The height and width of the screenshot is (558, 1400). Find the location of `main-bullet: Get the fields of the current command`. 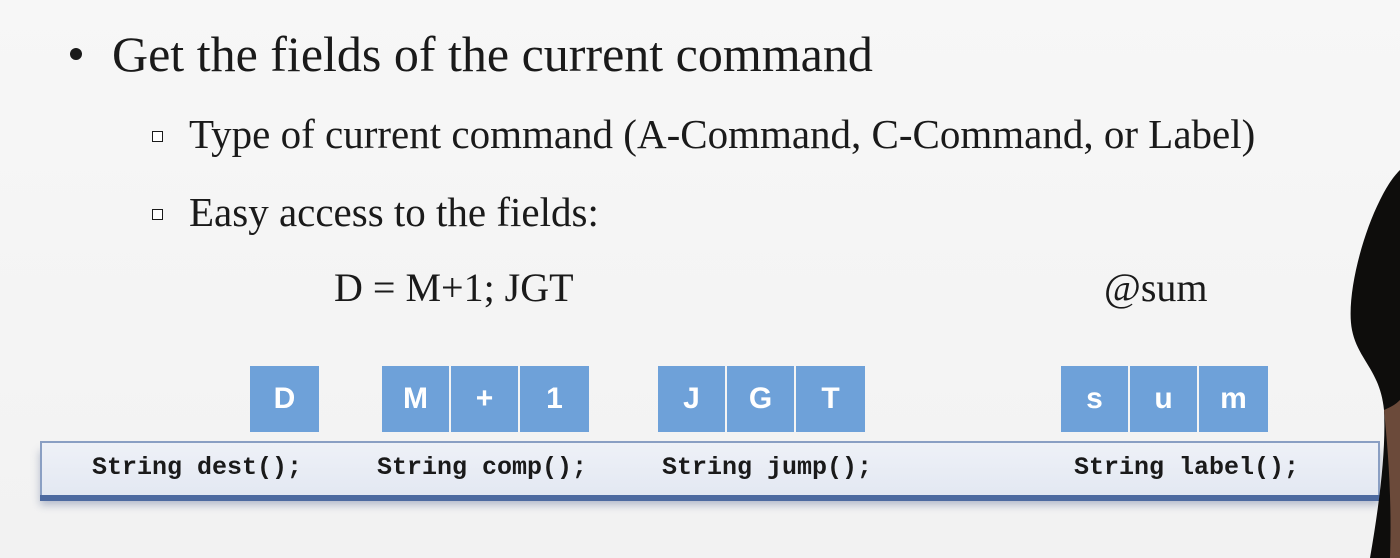

main-bullet: Get the fields of the current command is located at coordinates (471, 54).